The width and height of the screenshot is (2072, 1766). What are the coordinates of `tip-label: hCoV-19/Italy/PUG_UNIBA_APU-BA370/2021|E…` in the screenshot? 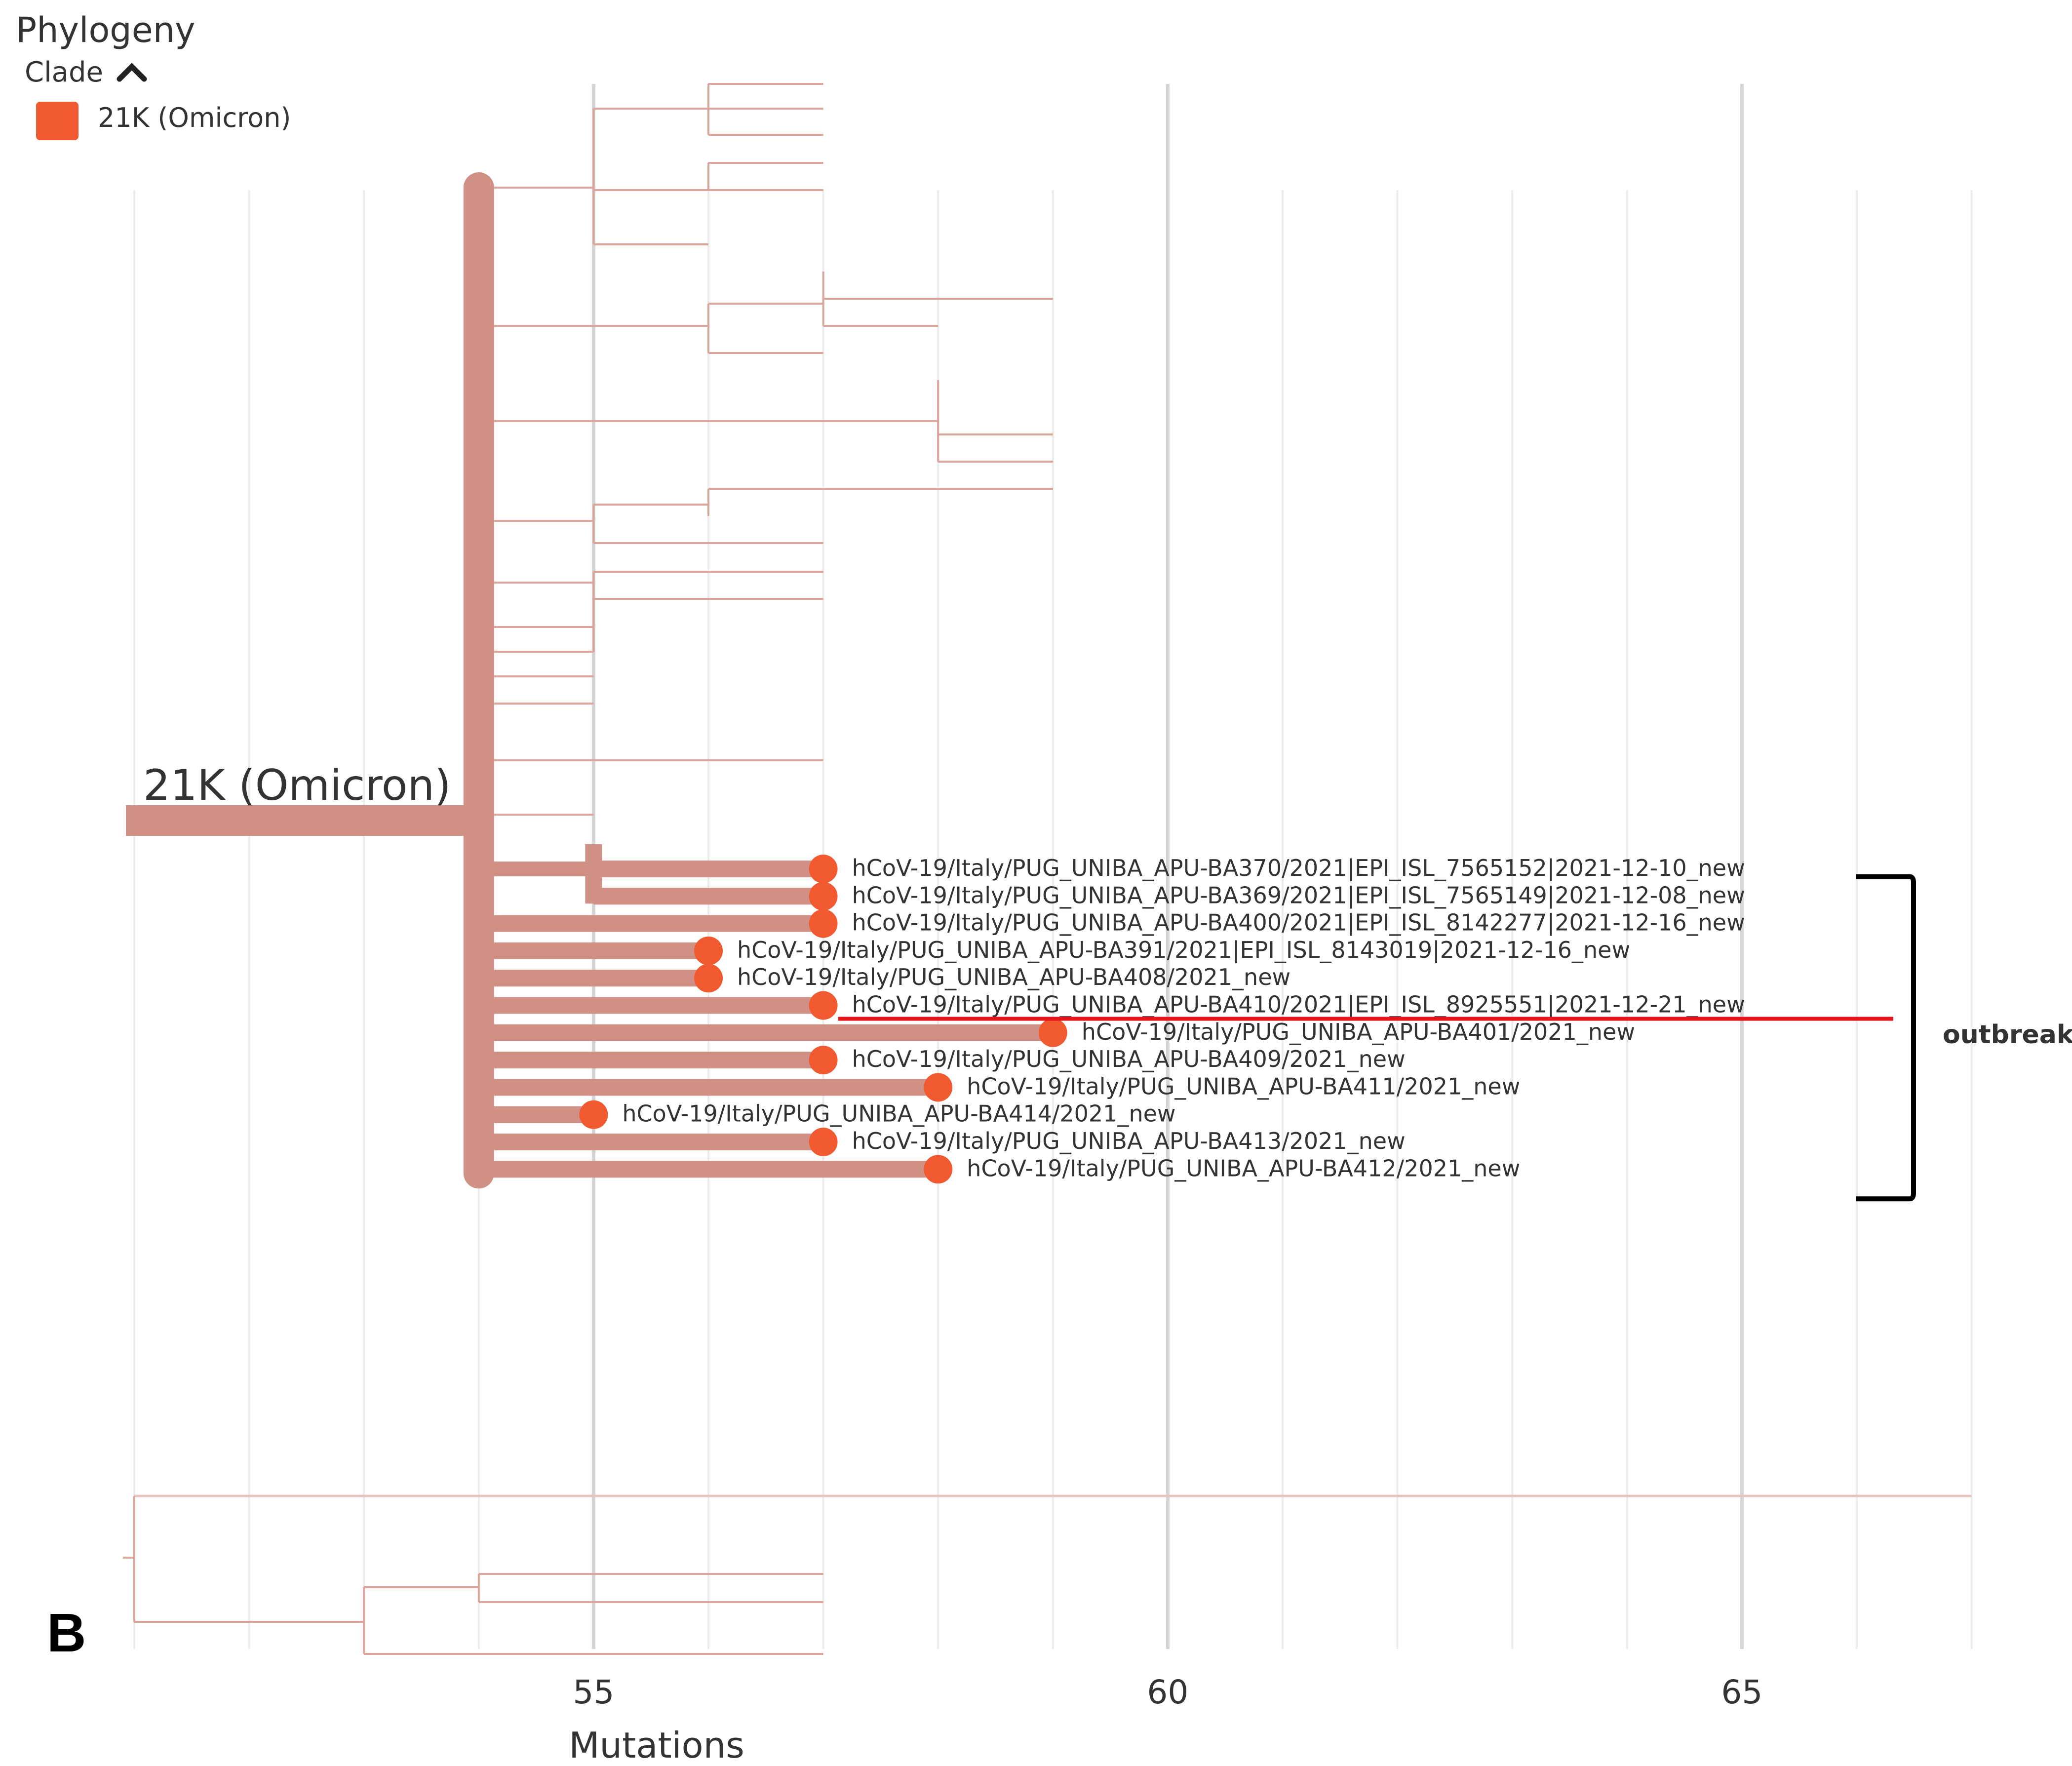 It's located at (1298, 868).